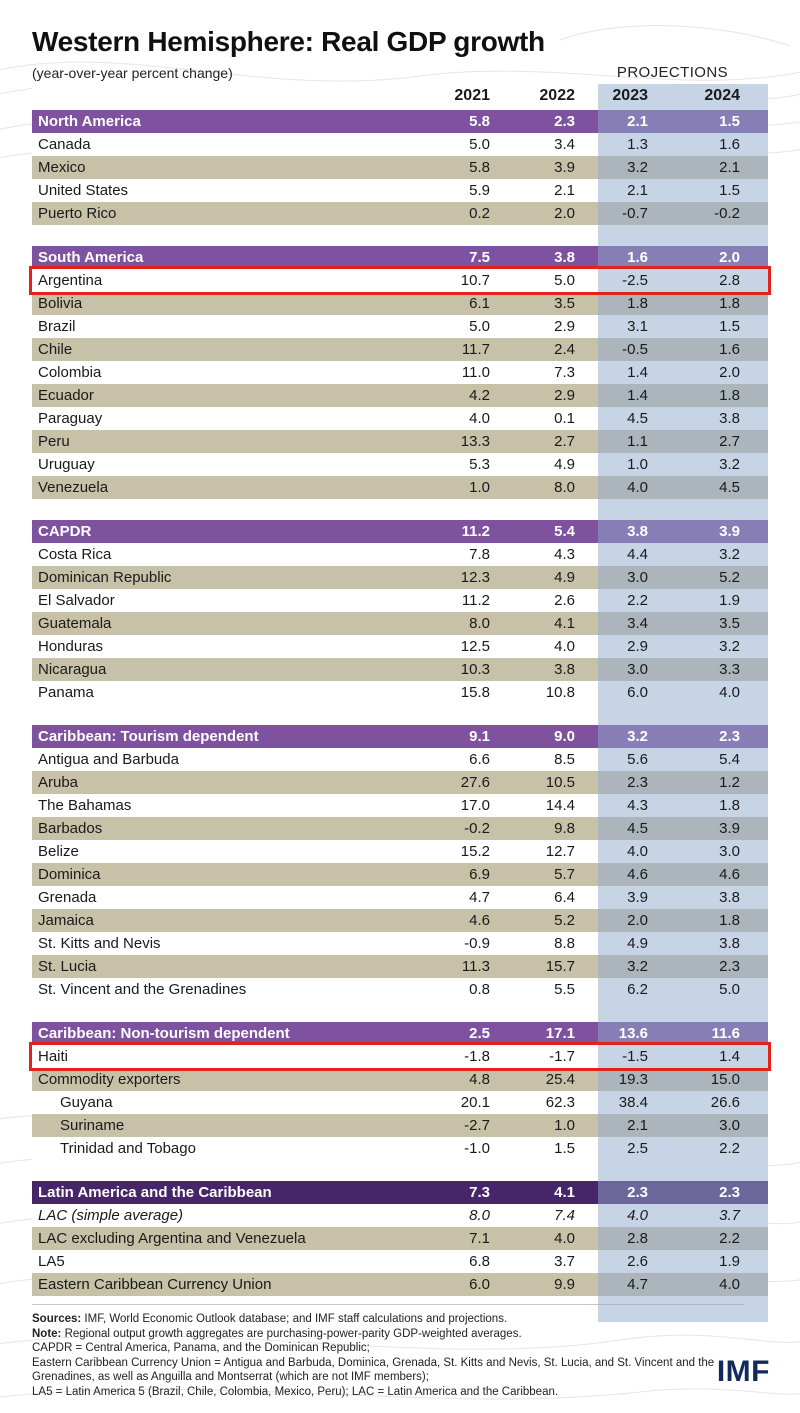  Describe the element at coordinates (111, 1215) in the screenshot. I see `row-label: LAC (simple average)` at that location.